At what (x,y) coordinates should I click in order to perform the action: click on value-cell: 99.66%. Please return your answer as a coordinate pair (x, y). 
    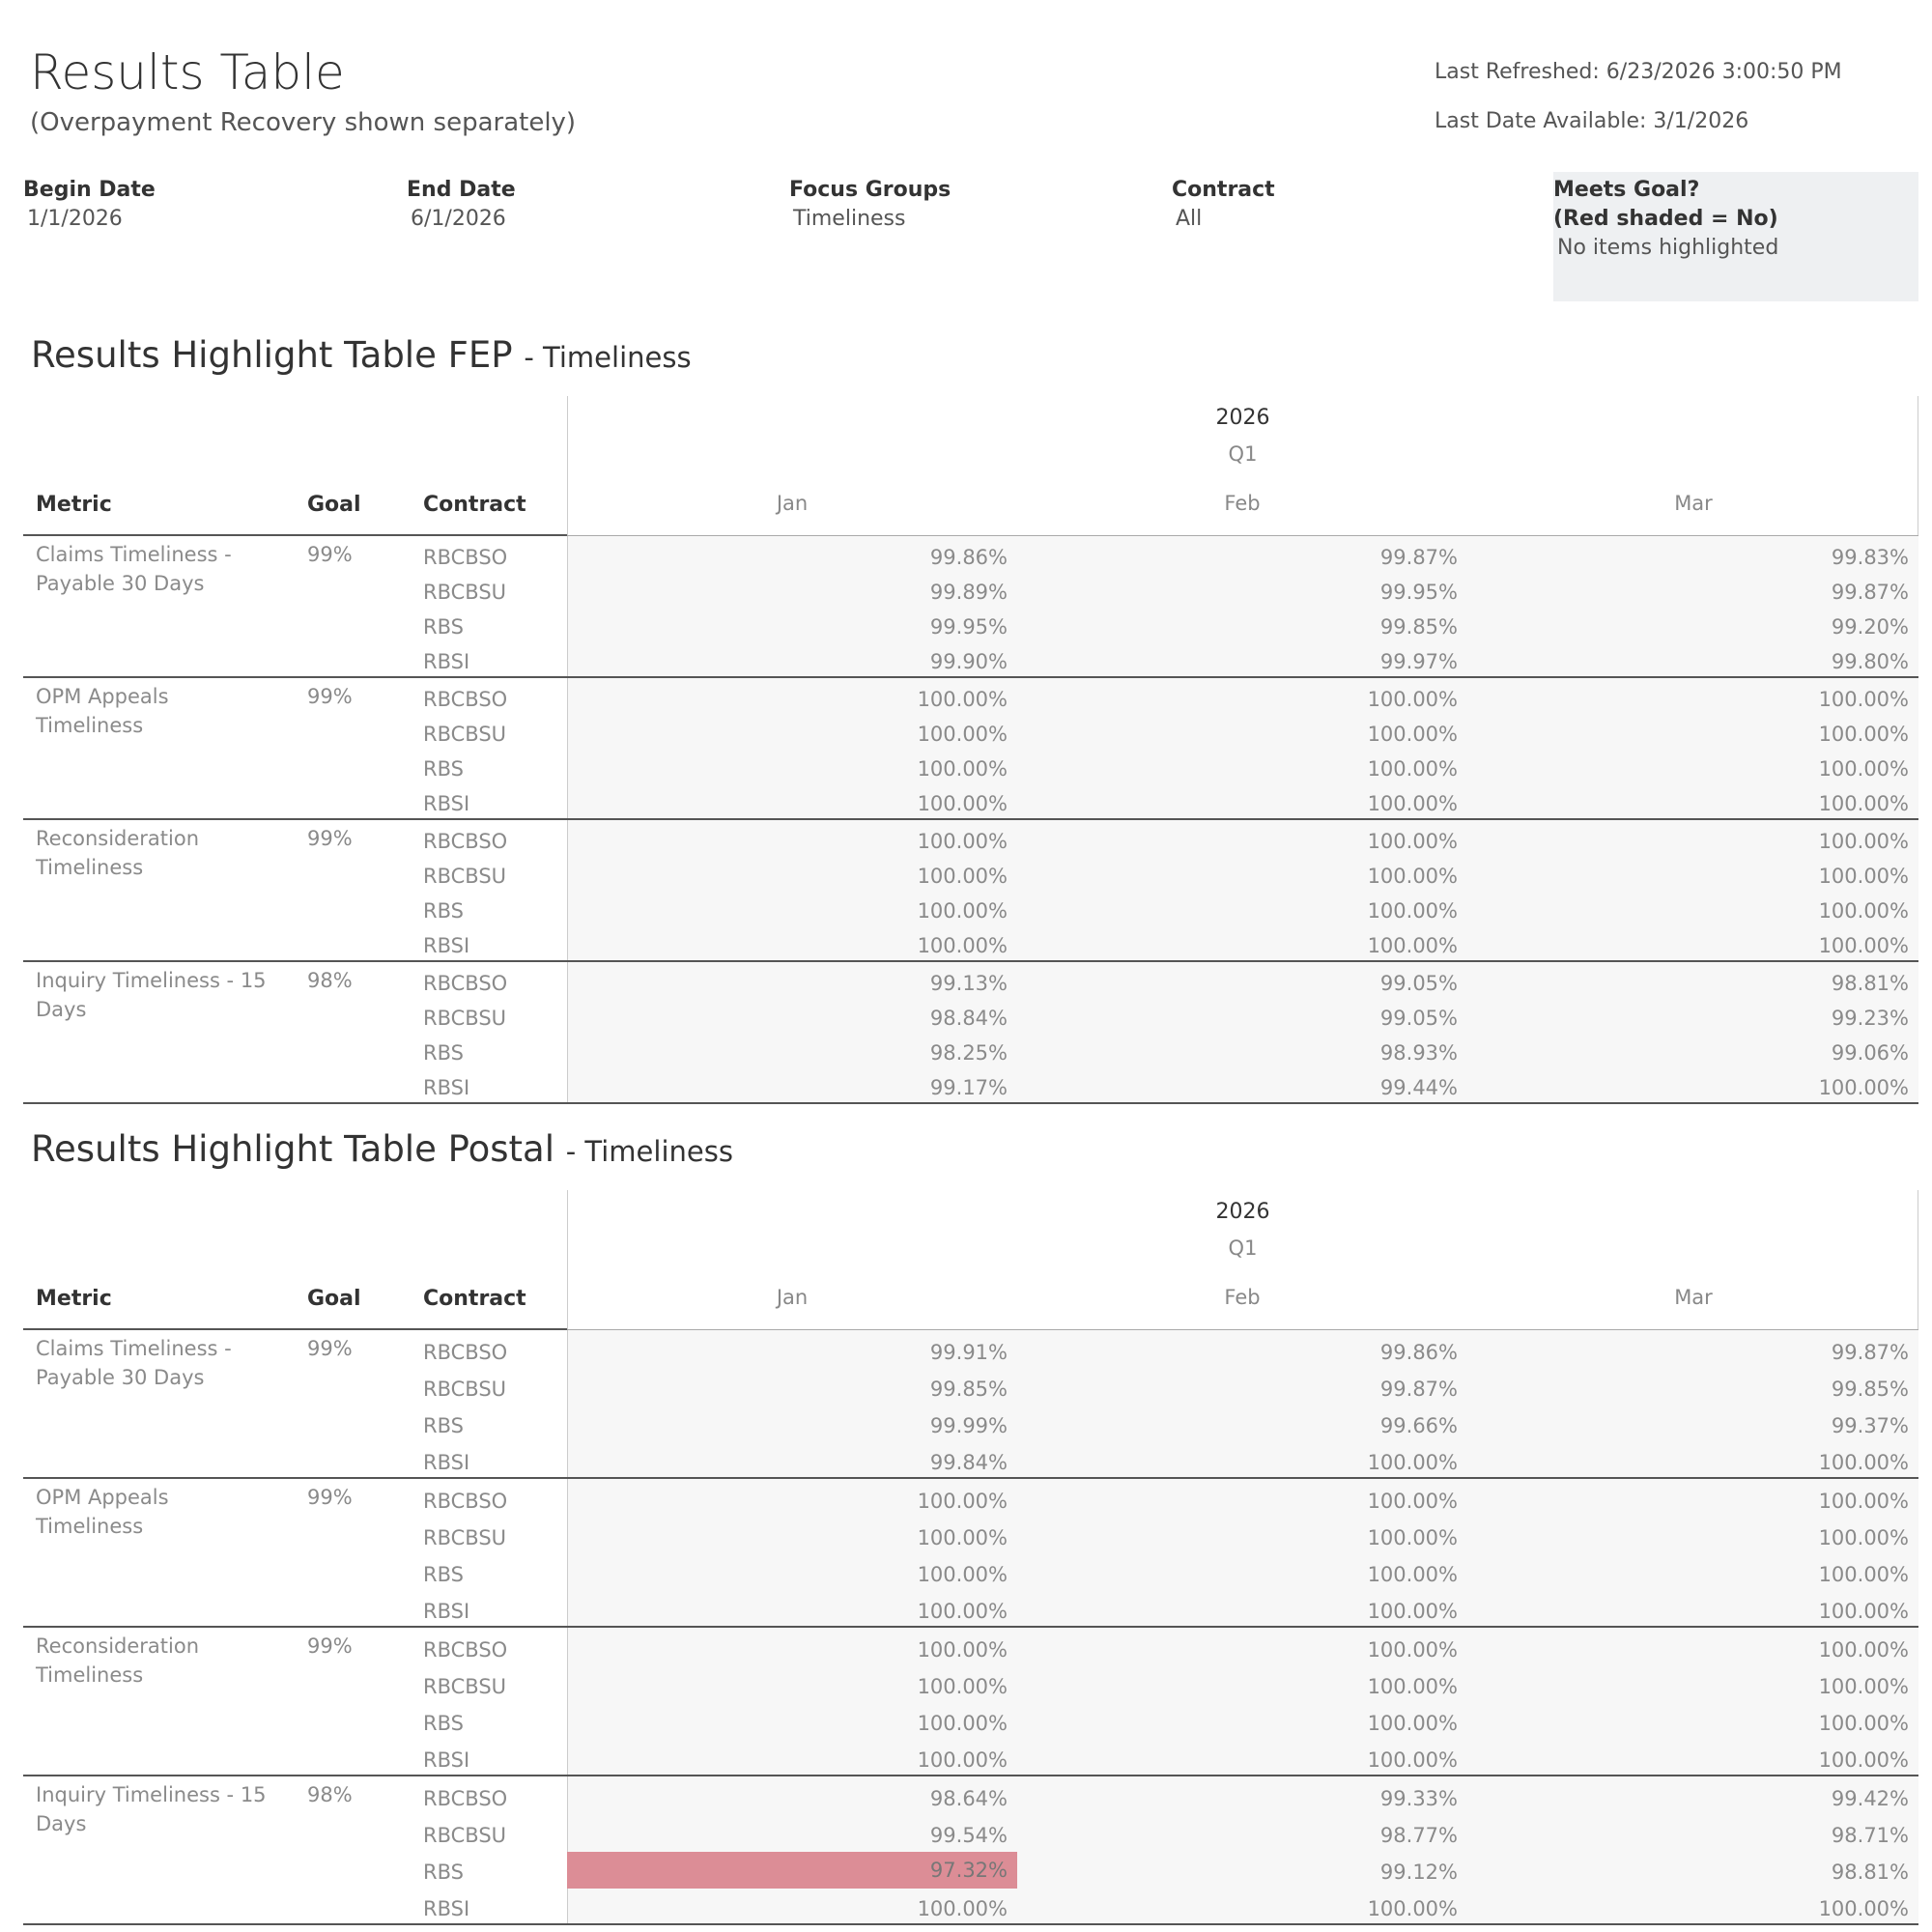
    Looking at the image, I should click on (1418, 1425).